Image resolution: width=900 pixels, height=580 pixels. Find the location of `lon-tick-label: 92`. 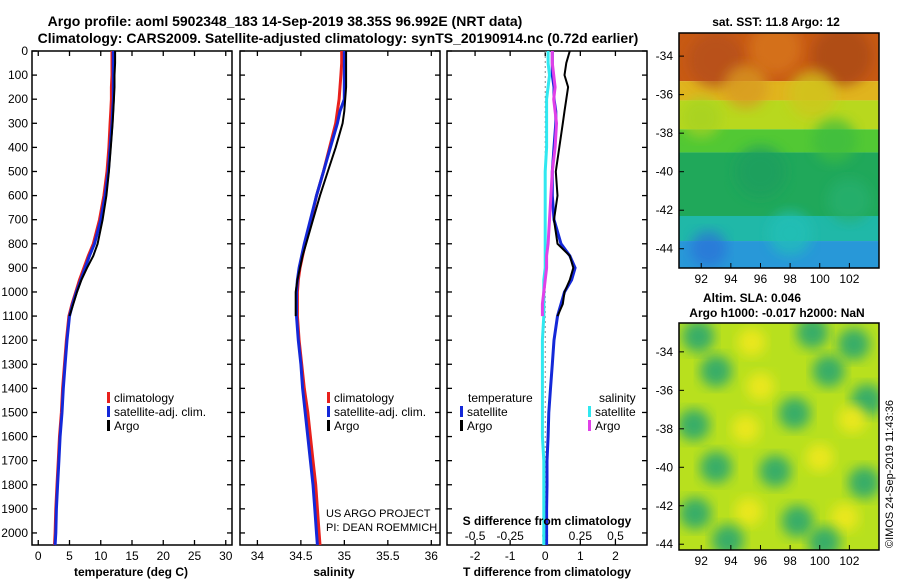

lon-tick-label: 92 is located at coordinates (702, 279).